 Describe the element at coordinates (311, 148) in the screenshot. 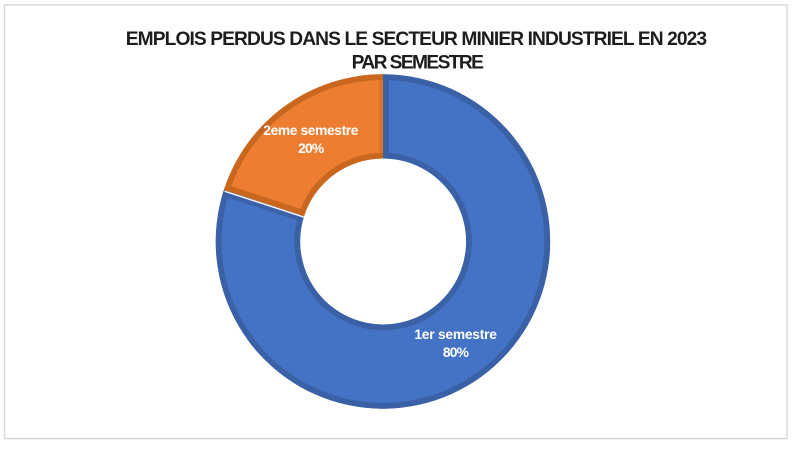

I see `svg-text: 20%` at that location.